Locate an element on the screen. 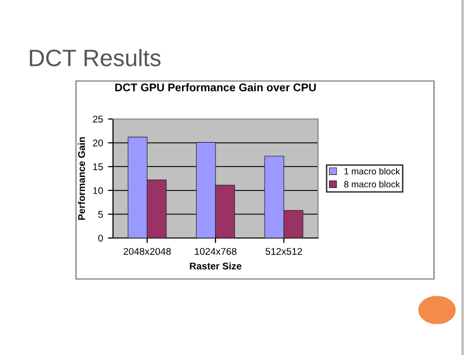 The image size is (474, 355). y-tick-label: 10 is located at coordinates (98, 190).